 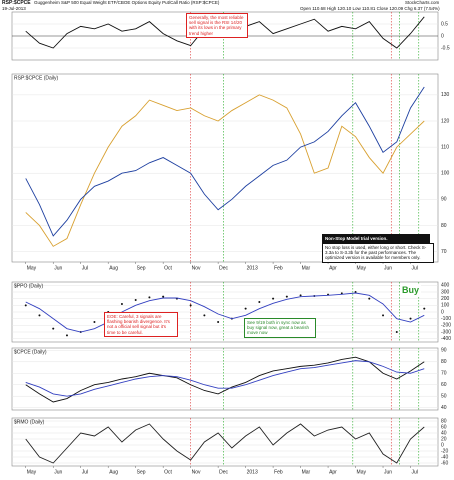 I want to click on y-tick-label: 200, so click(x=445, y=299).